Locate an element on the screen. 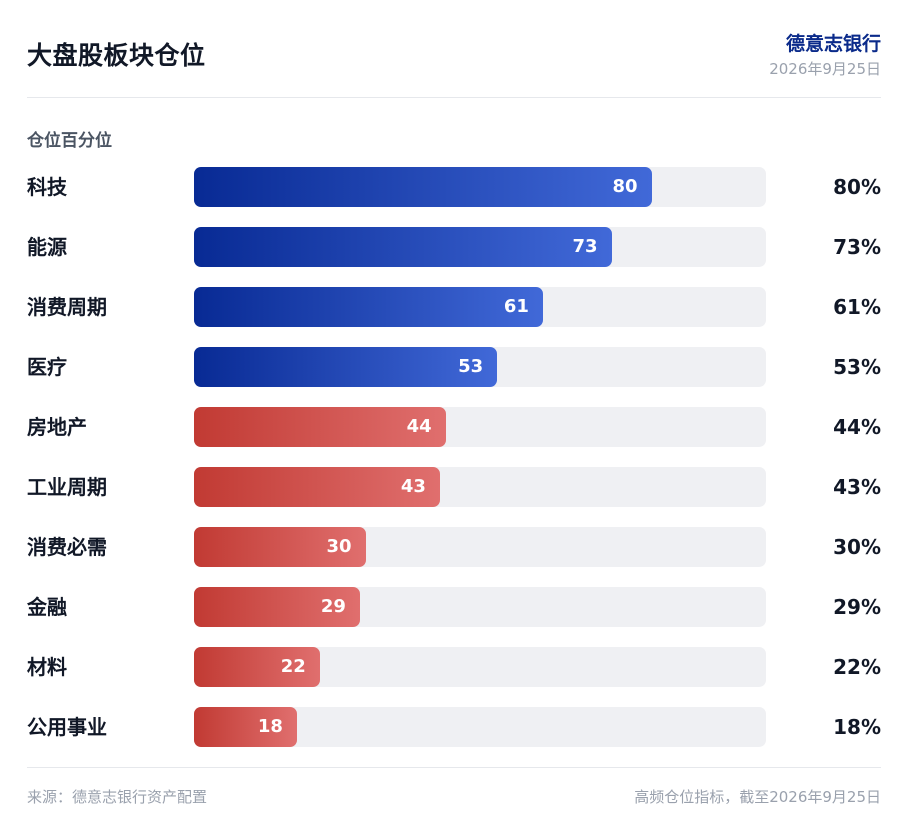 This screenshot has width=912, height=828. axis-label: 仓位百分位 is located at coordinates (69, 141).